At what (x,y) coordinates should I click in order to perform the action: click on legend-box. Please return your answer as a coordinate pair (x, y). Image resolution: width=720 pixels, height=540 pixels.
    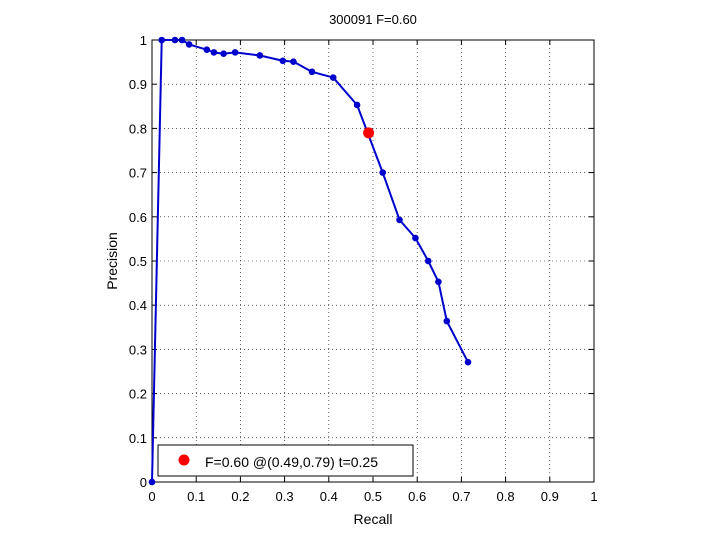
    Looking at the image, I should click on (285, 460).